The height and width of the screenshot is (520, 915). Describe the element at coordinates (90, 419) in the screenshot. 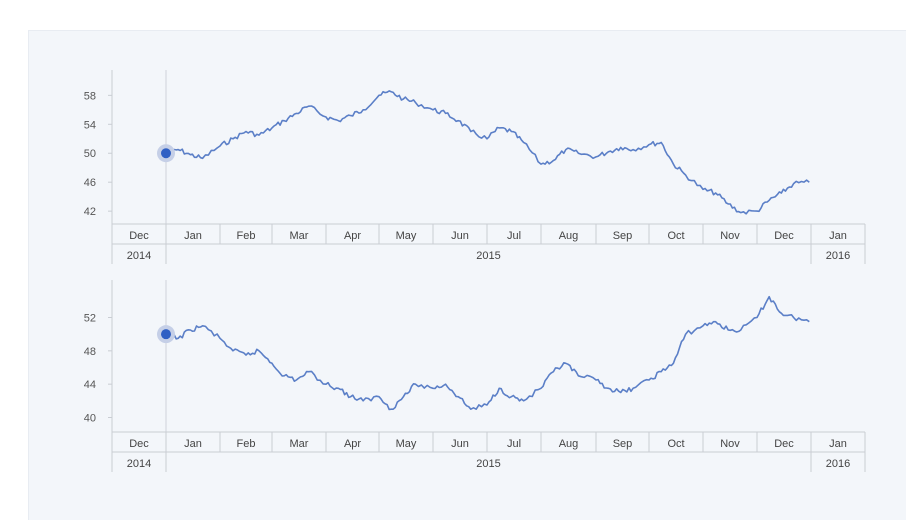

I see `y-tick-label: 40` at that location.